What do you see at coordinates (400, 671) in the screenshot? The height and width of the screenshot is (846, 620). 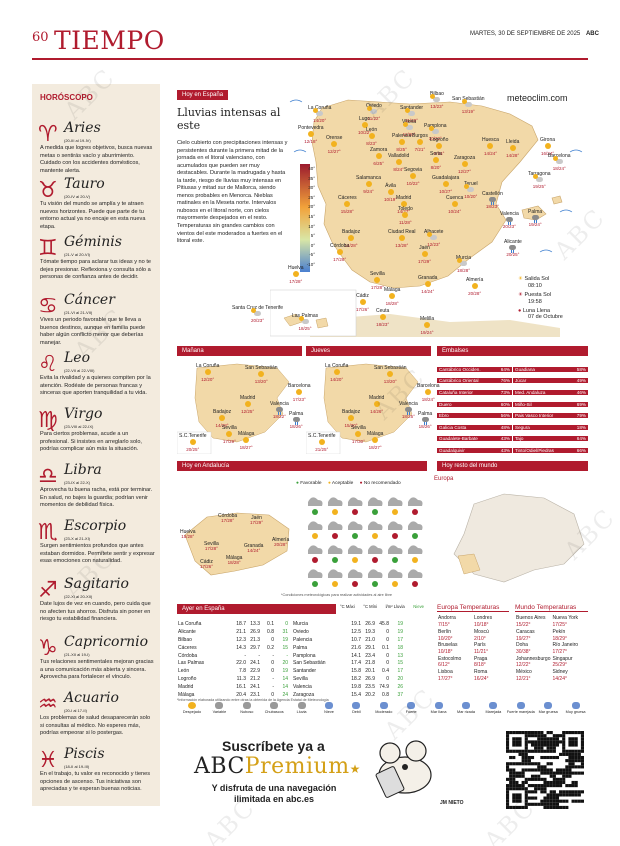 I see `yesterday-value: 17` at bounding box center [400, 671].